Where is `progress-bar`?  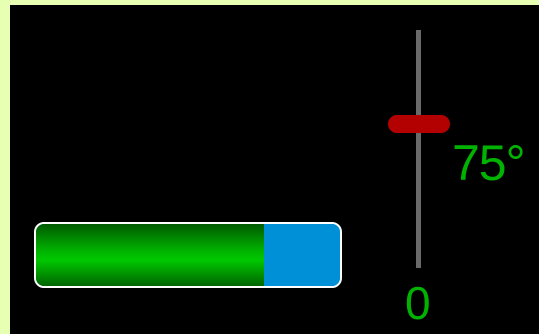
progress-bar is located at coordinates (188, 255).